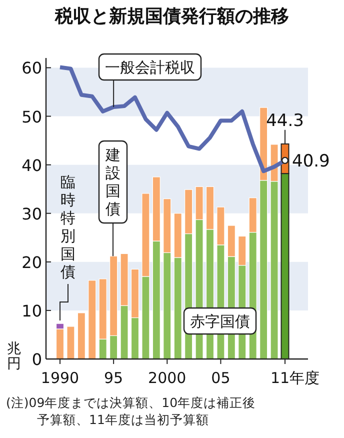 The image size is (344, 438). Describe the element at coordinates (112, 182) in the screenshot. I see `series-label: 建設国債` at that location.